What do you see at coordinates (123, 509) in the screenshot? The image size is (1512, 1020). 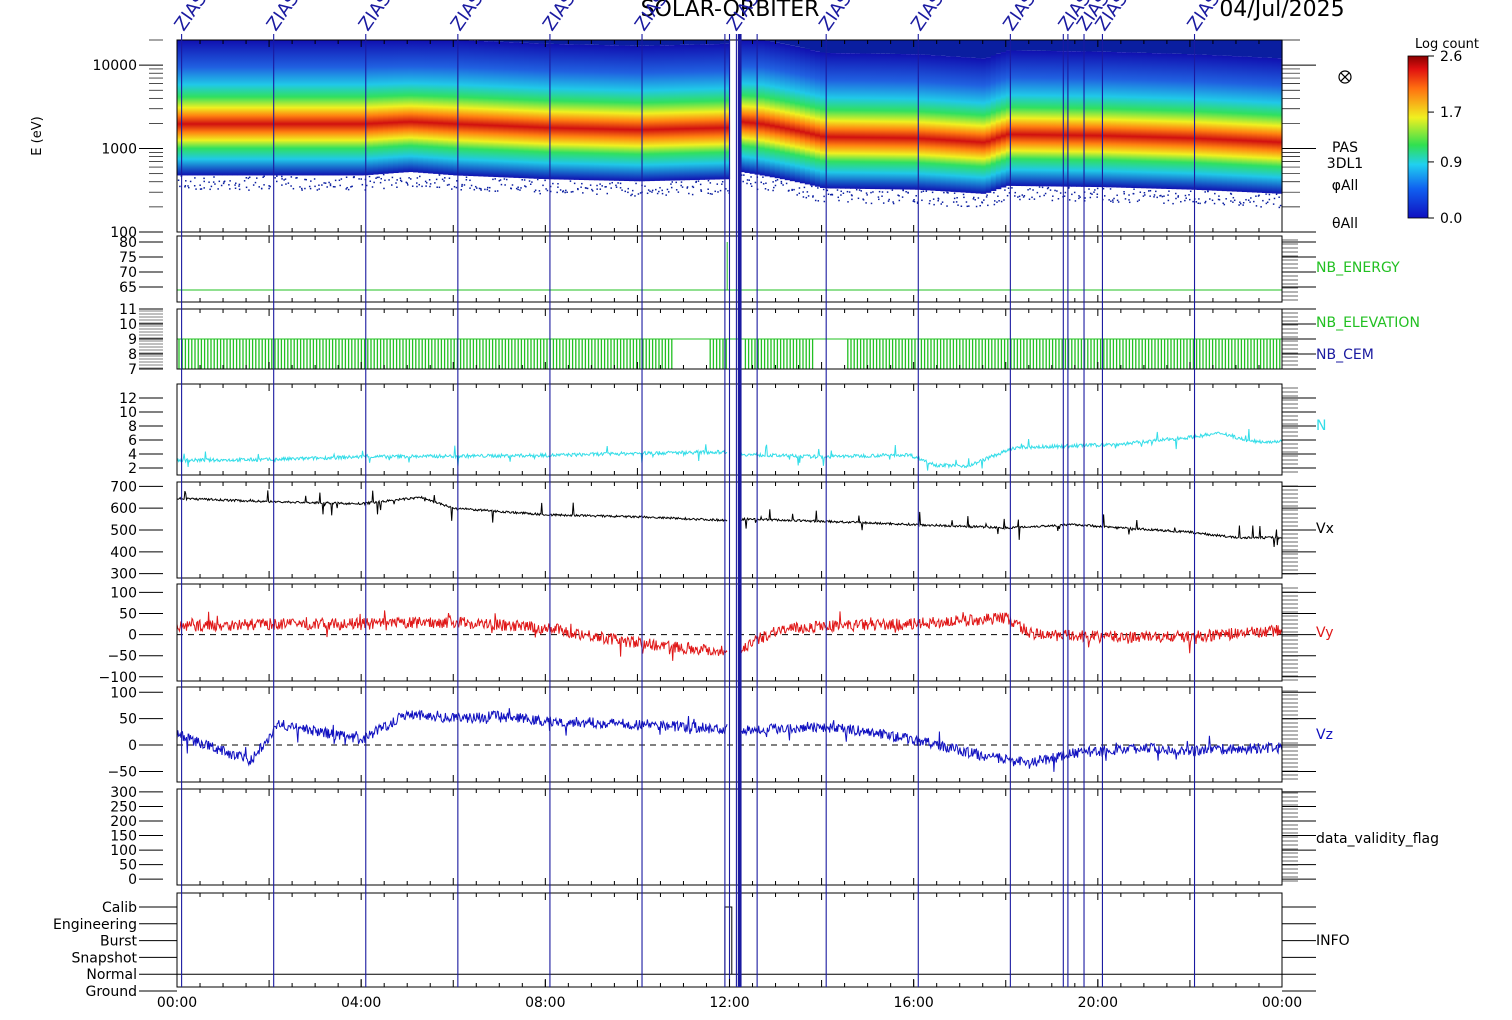 I see `y-tick-label: 600` at bounding box center [123, 509].